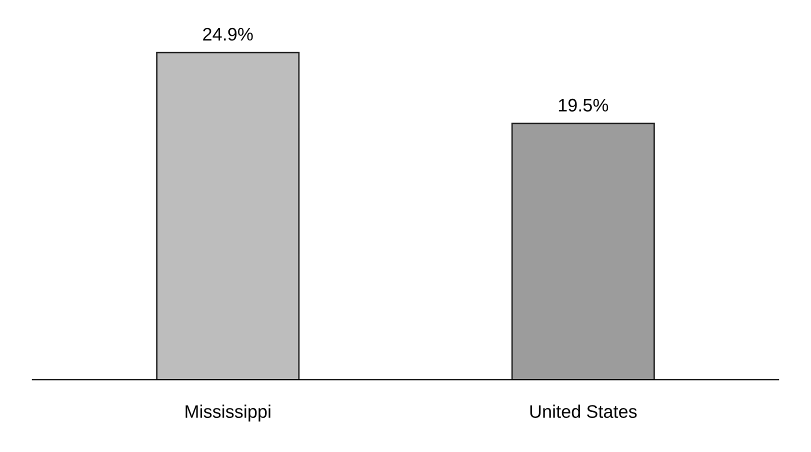  Describe the element at coordinates (228, 34) in the screenshot. I see `data-label: 24.9%` at that location.